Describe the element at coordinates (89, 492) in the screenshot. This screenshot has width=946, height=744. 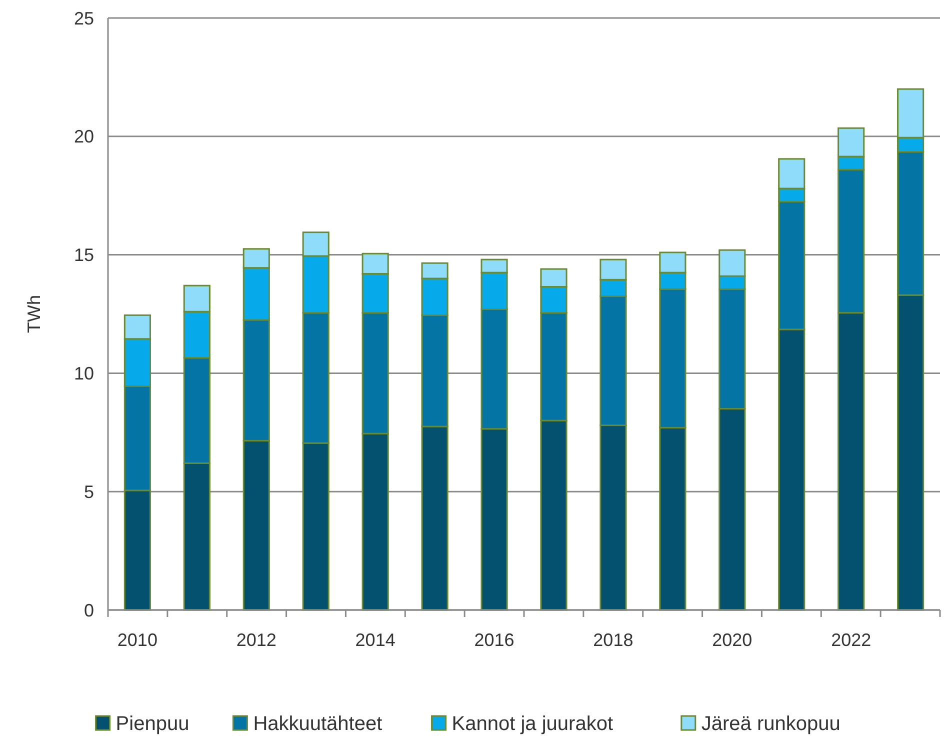
I see `y-tick-label: 5` at that location.